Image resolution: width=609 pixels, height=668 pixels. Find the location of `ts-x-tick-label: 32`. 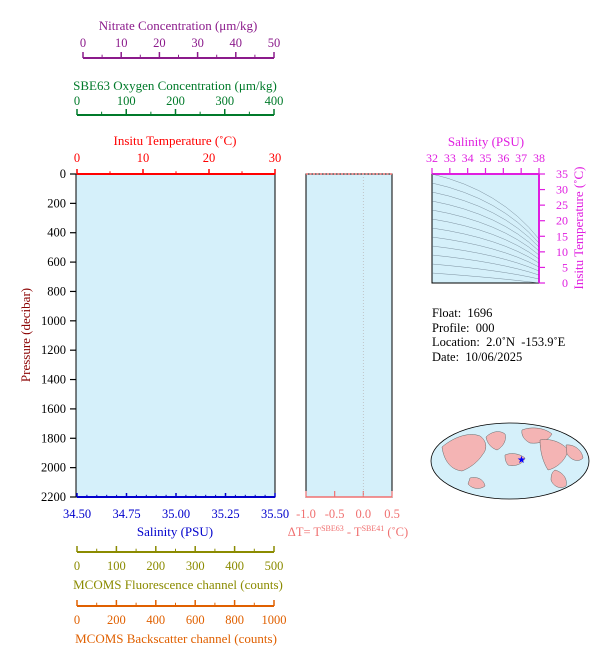

ts-x-tick-label: 32 is located at coordinates (432, 158).